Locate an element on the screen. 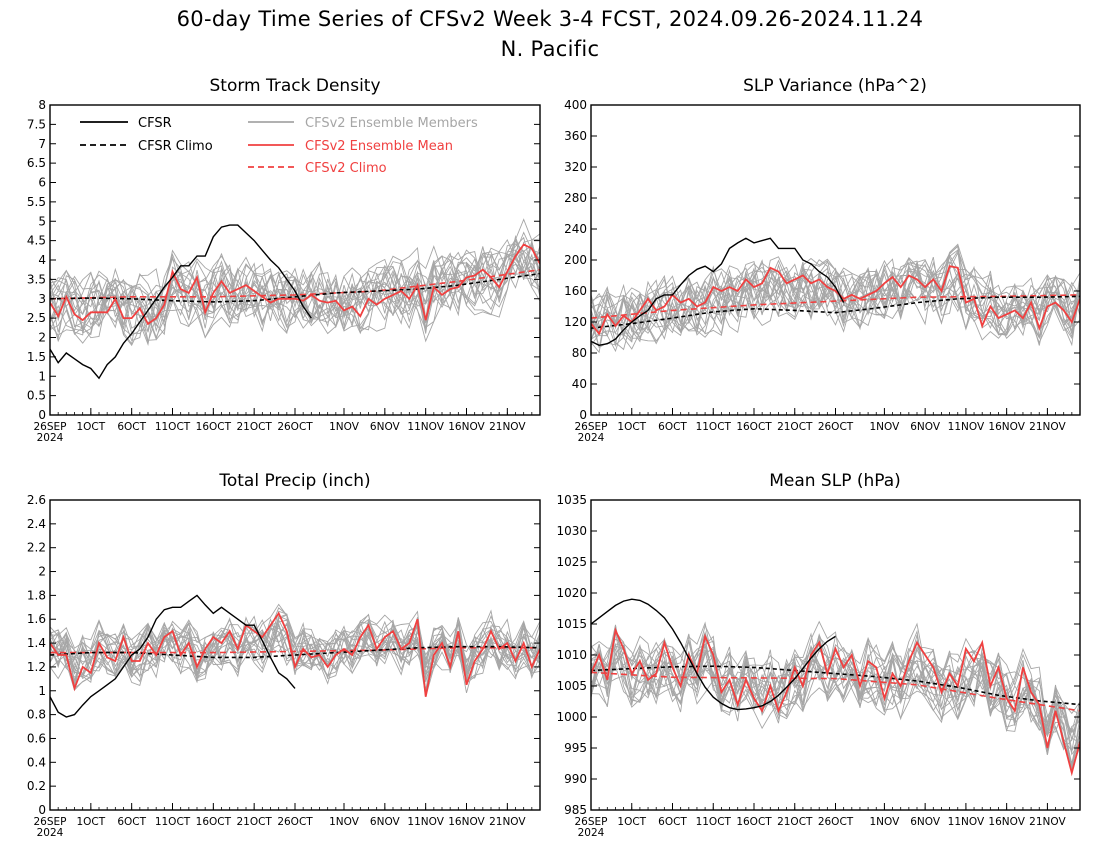  y-tick-label: 1.8 is located at coordinates (36, 595).